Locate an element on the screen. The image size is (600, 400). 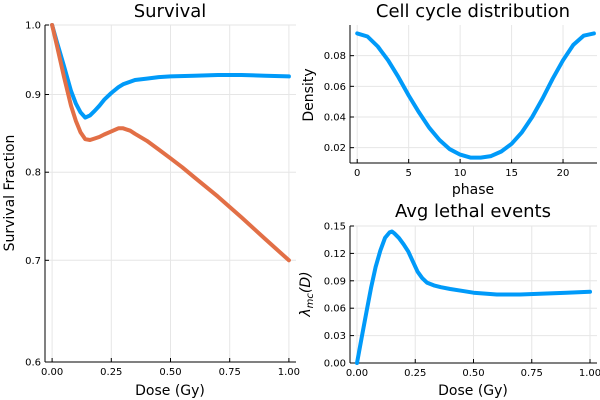
lethal-y-label: λmc(D) is located at coordinates (307, 294).